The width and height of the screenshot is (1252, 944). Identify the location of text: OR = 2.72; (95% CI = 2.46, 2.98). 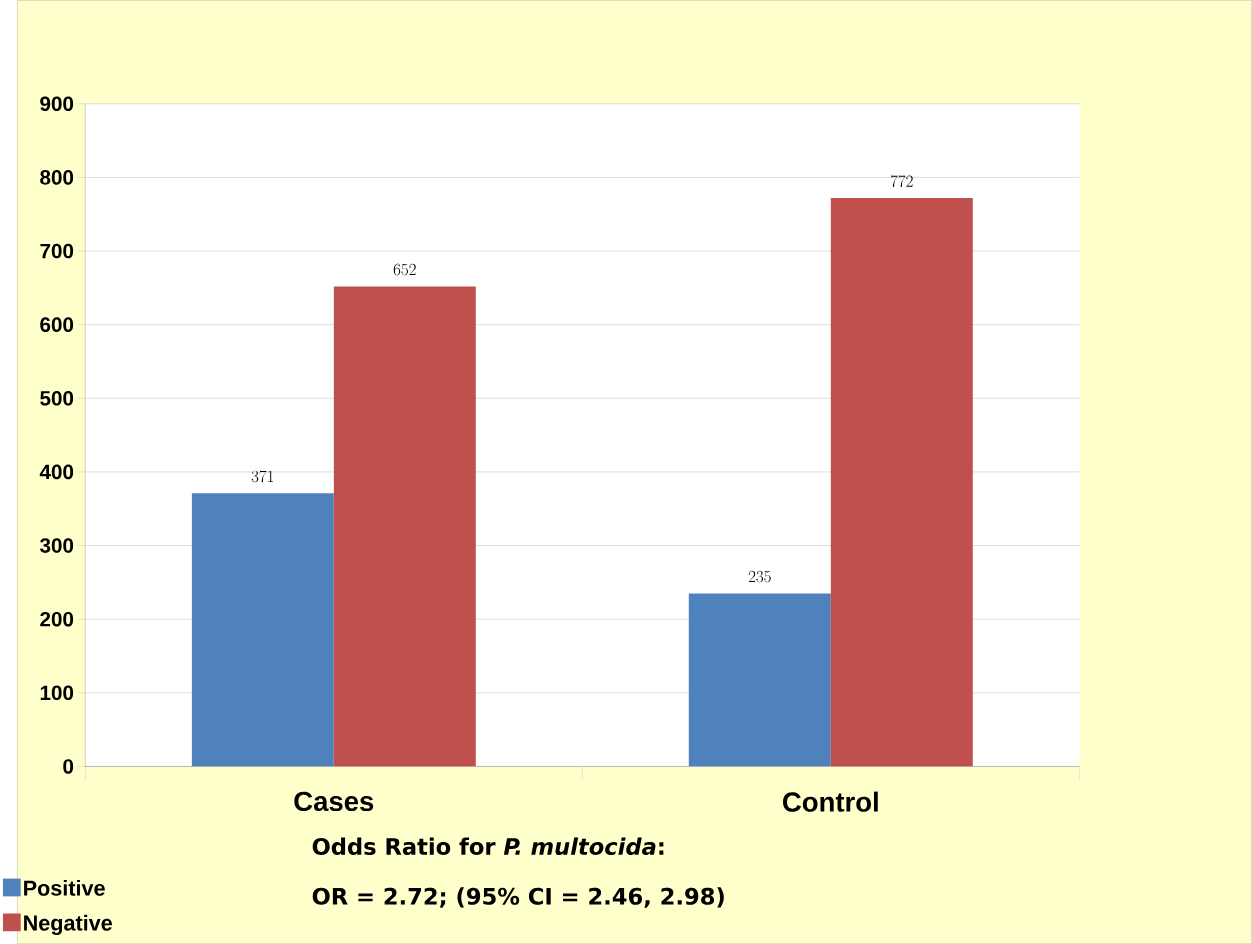
(518, 897).